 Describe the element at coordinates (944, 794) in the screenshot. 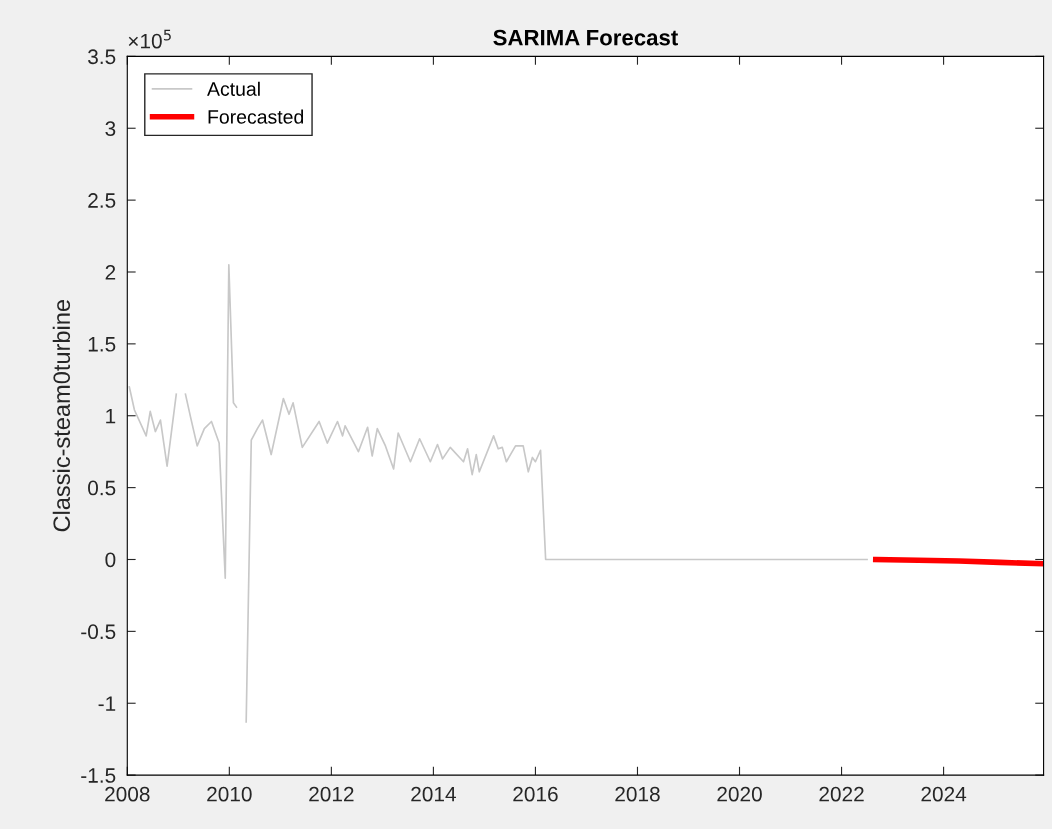

I see `x-tick-label: 2024` at that location.